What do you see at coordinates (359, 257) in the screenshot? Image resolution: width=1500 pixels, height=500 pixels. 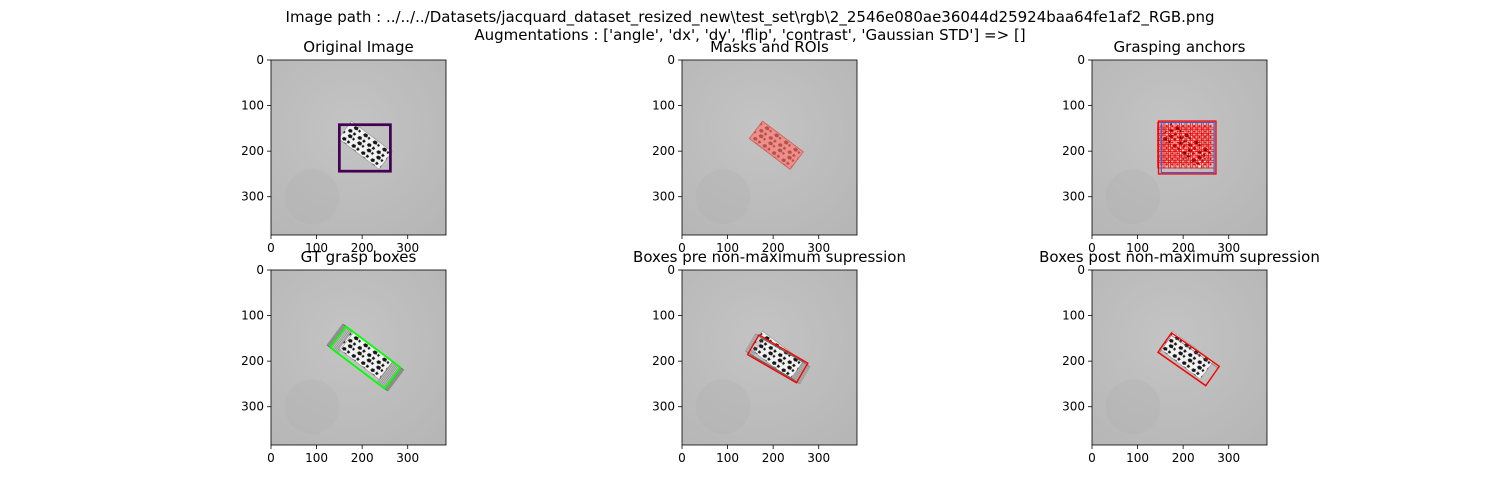 I see `panel-title: GT grasp boxes` at bounding box center [359, 257].